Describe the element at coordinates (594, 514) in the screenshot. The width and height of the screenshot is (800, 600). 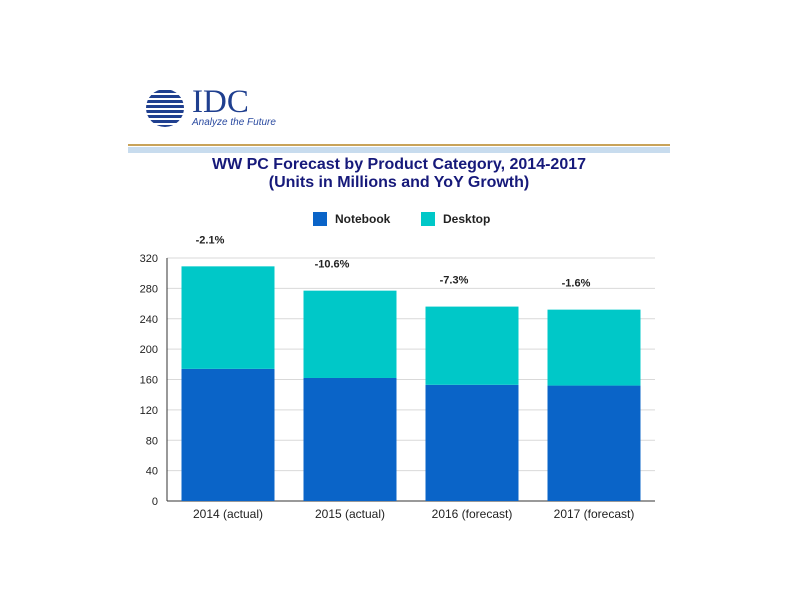
I see `x-tick-label: 2017 (forecast)` at that location.